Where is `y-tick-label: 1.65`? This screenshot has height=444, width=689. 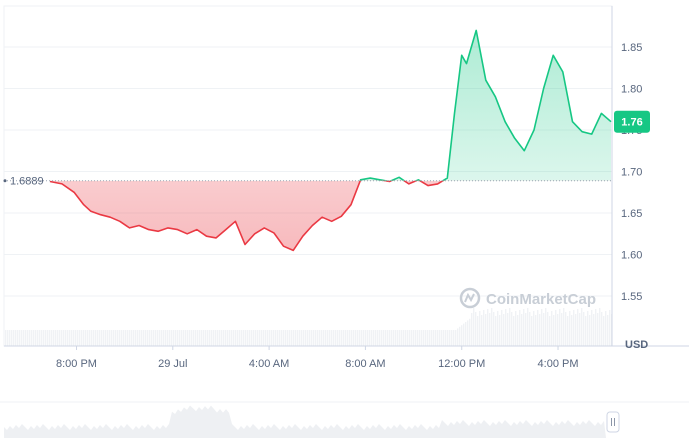
y-tick-label: 1.65 is located at coordinates (631, 214).